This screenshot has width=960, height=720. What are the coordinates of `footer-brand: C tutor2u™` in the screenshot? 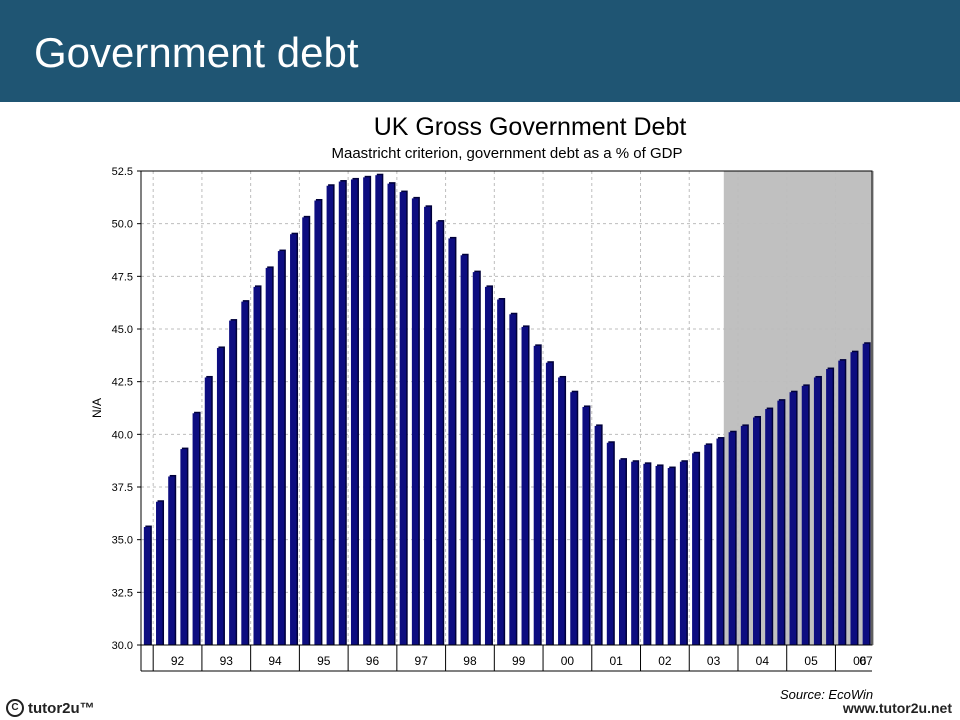 It's located at (50, 708).